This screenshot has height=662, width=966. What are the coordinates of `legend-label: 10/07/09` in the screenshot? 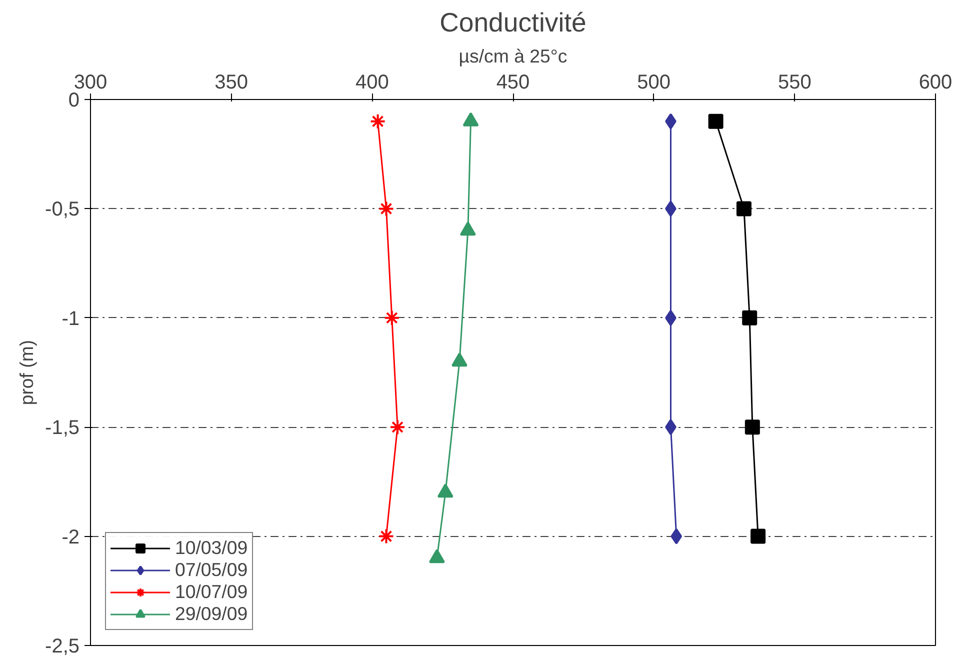 It's located at (211, 592).